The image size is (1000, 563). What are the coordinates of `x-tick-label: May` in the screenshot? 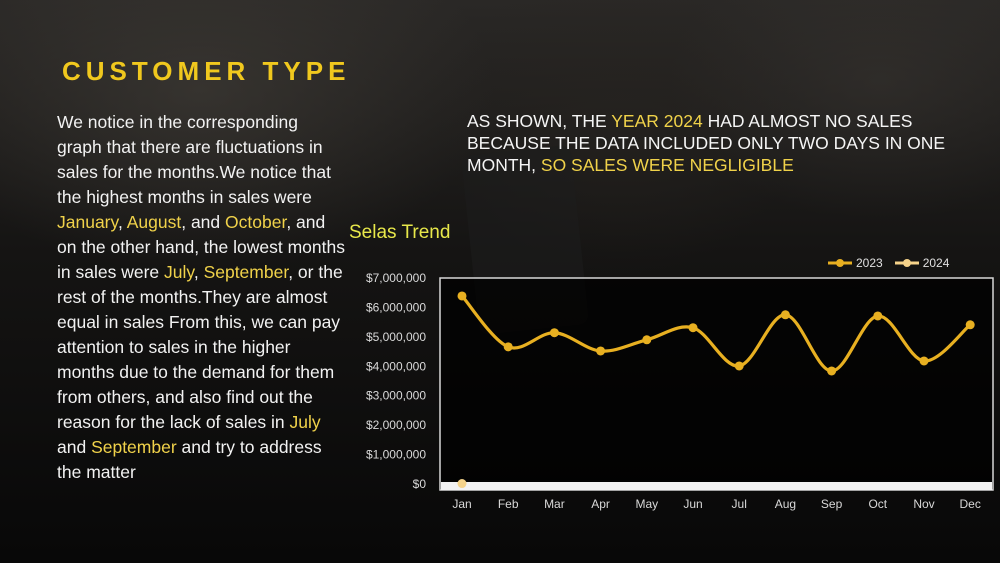 It's located at (646, 504).